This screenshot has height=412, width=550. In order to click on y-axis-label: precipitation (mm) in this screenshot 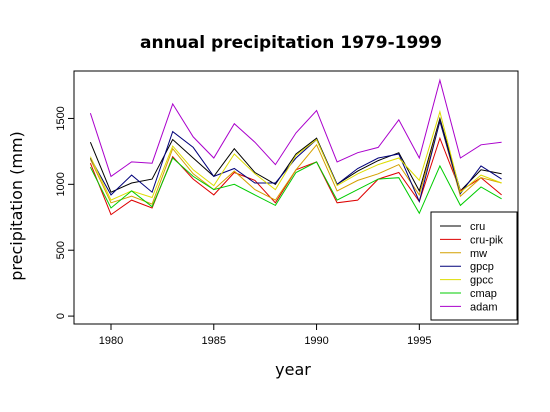, I will do `click(16, 206)`.